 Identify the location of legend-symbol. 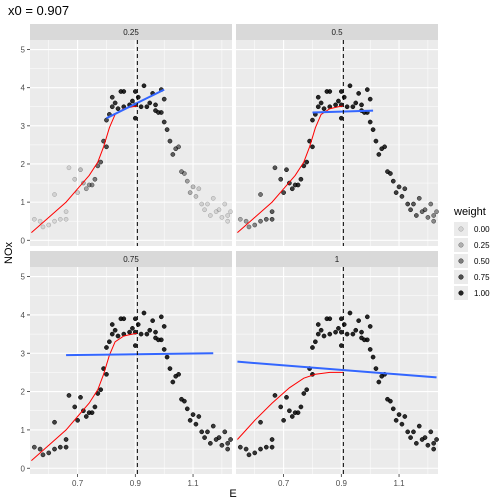
(461, 293).